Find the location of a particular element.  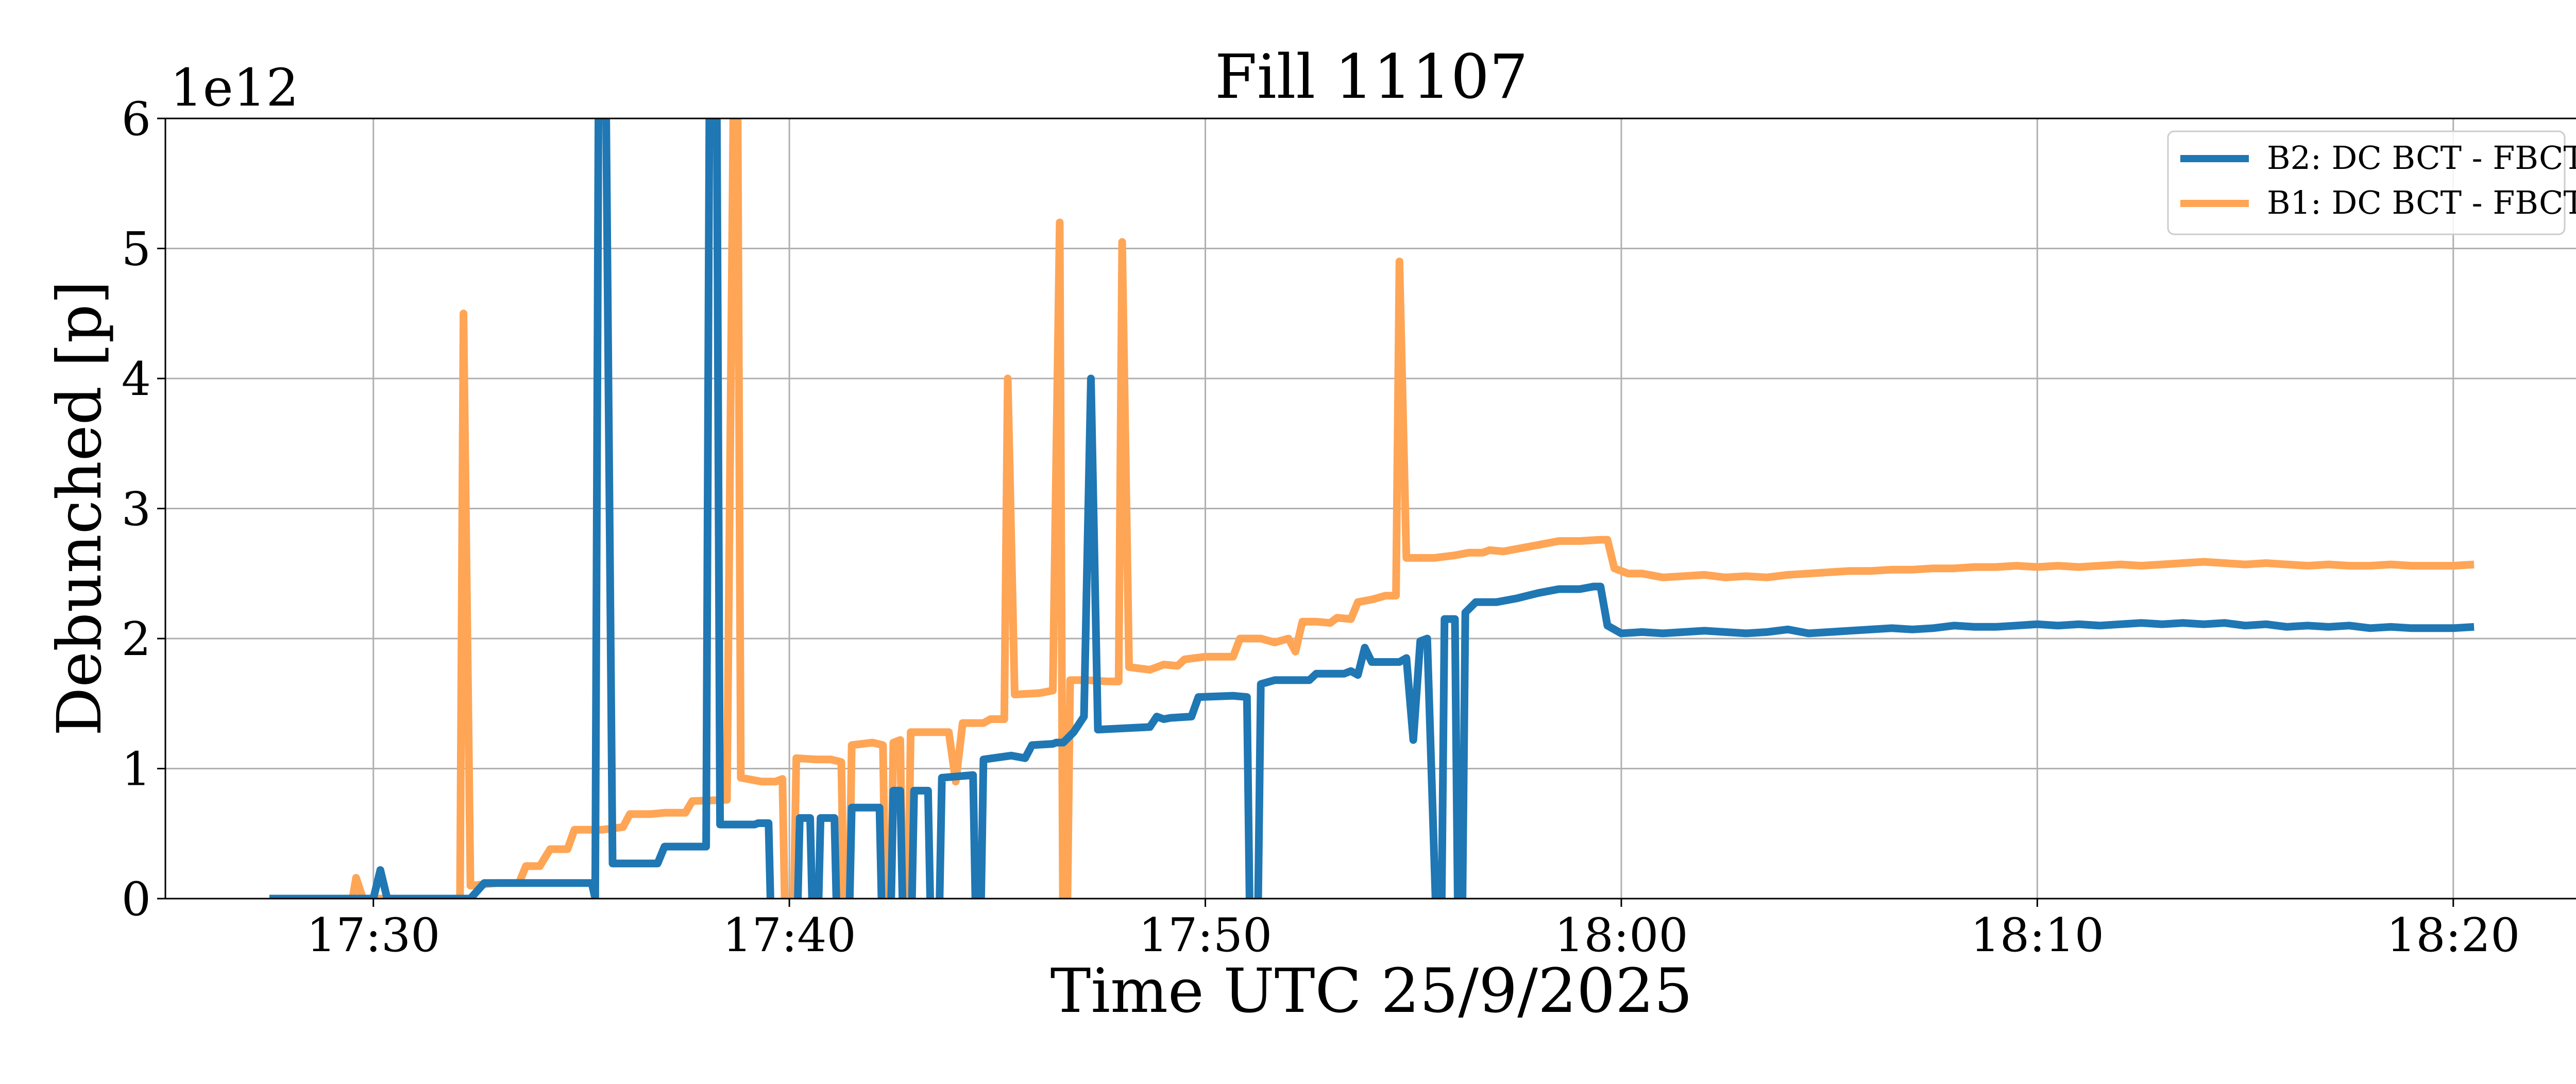

y-tick-label: 3 is located at coordinates (136, 510).